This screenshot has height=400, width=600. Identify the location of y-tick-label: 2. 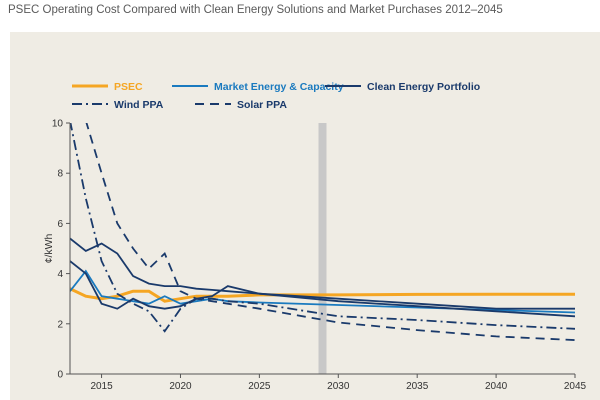
(60, 324).